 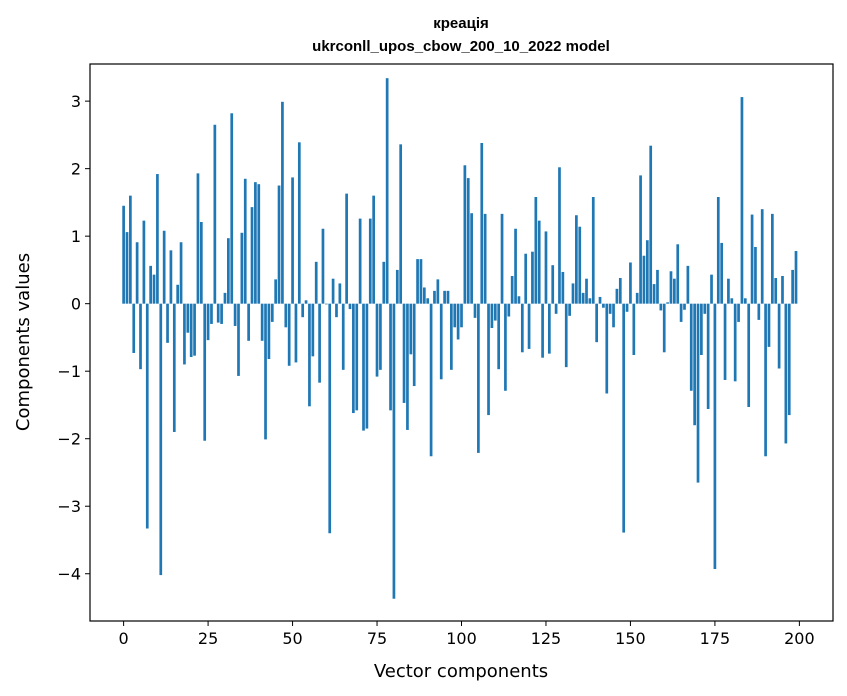 What do you see at coordinates (630, 638) in the screenshot?
I see `x-tick-label: 150` at bounding box center [630, 638].